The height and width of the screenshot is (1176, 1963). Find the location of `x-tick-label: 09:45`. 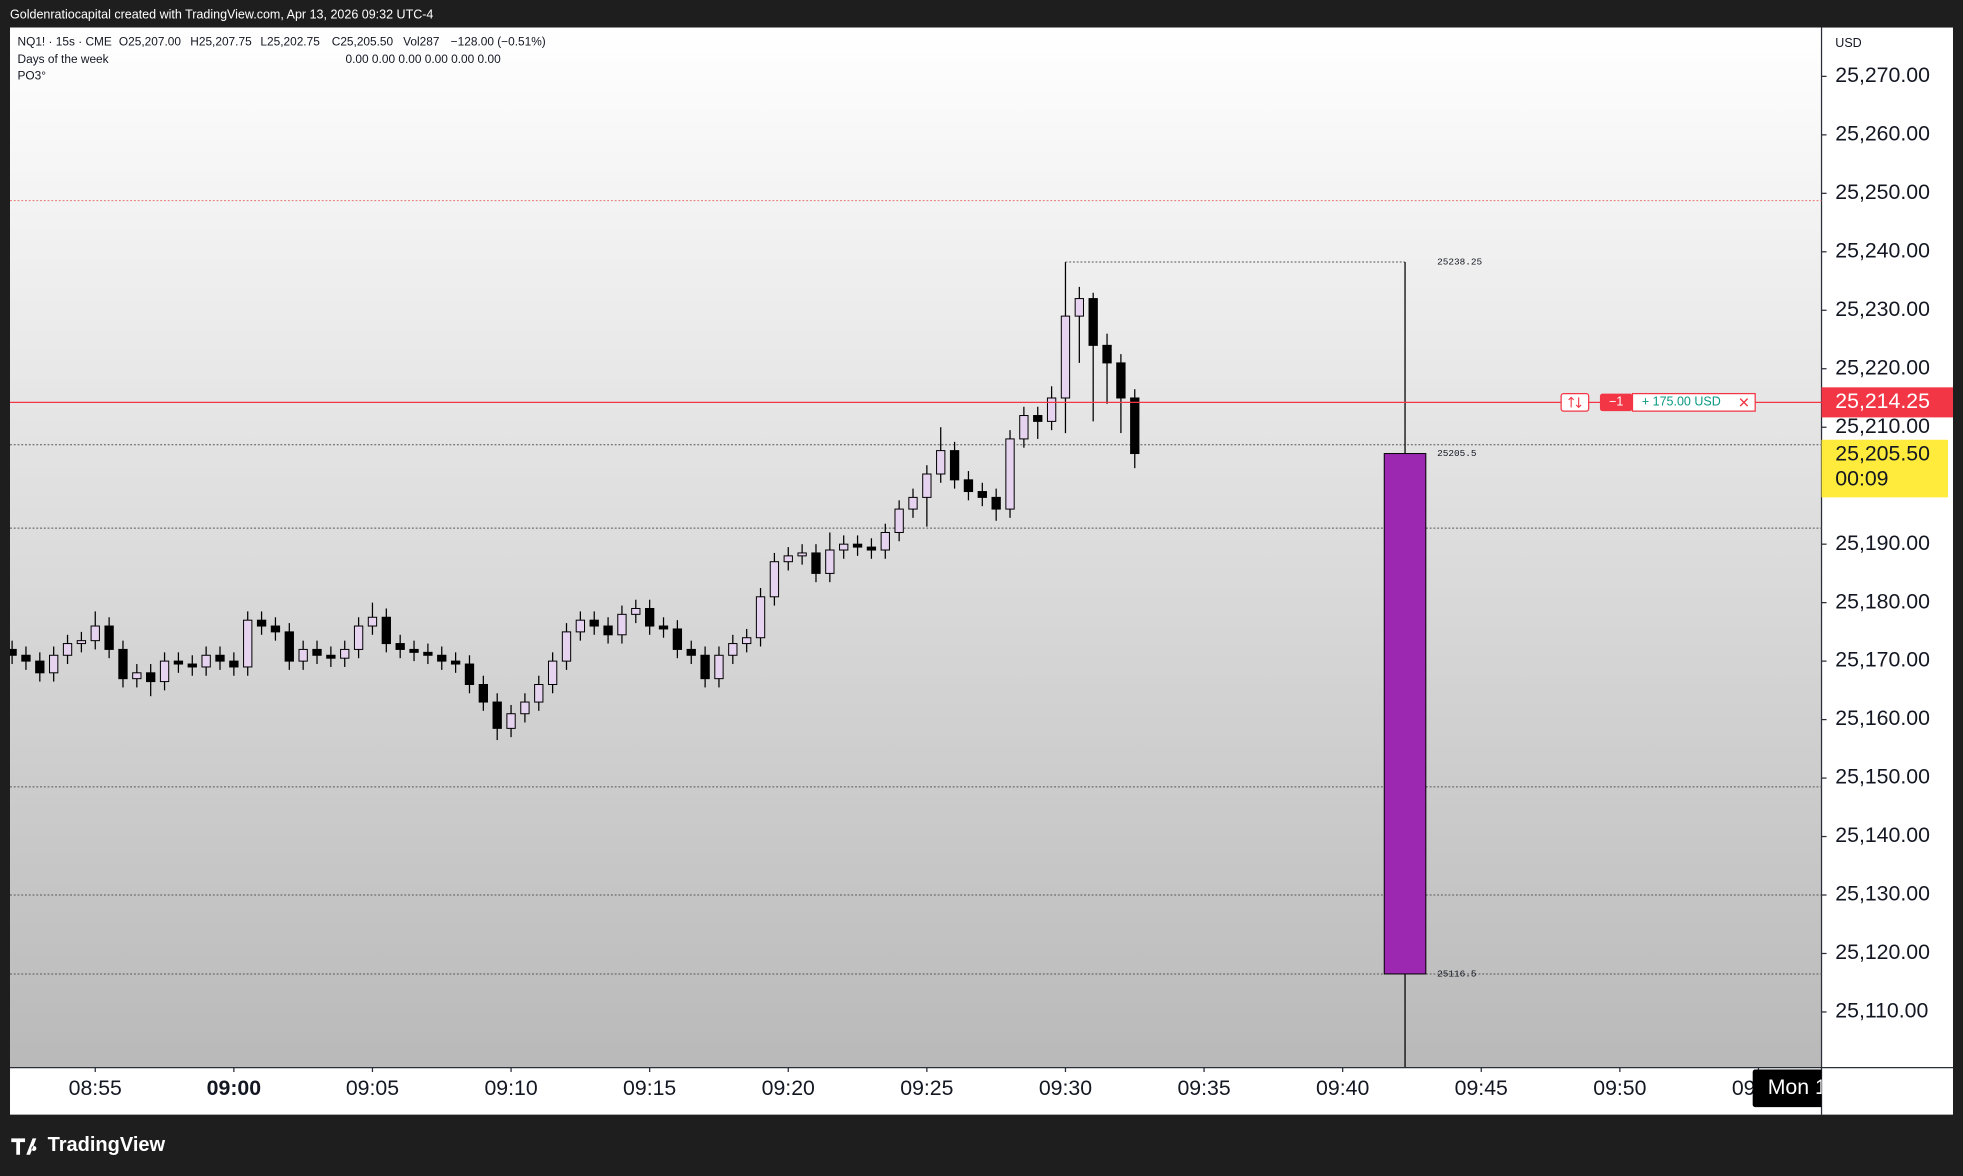

x-tick-label: 09:45 is located at coordinates (1481, 1088).